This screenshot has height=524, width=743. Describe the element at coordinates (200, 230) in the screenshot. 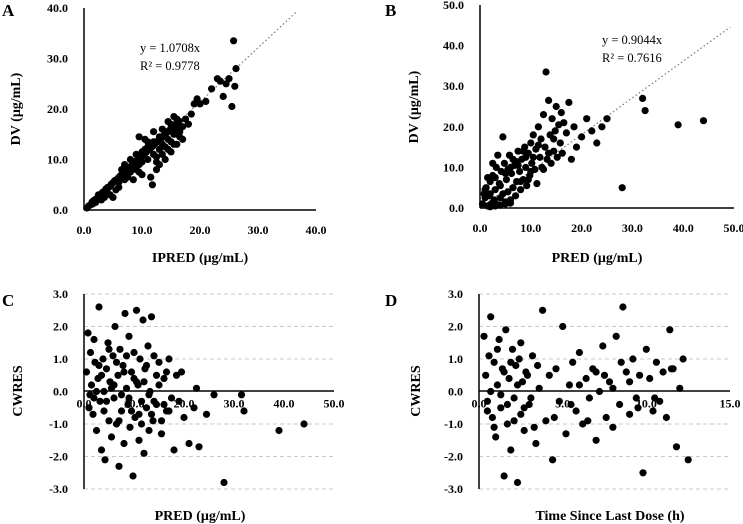

I see `x-tick-label-a: 20.0` at that location.